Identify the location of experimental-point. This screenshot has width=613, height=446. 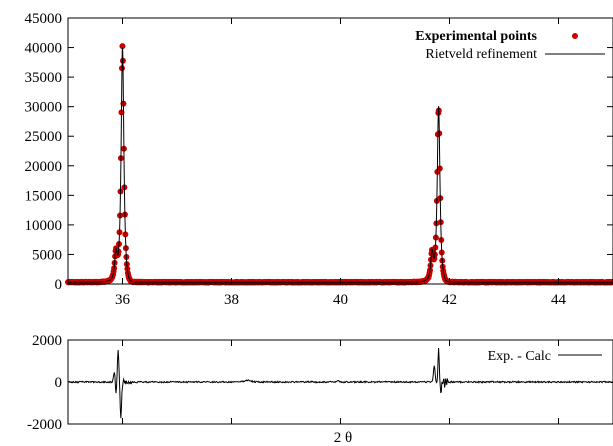
(122, 46).